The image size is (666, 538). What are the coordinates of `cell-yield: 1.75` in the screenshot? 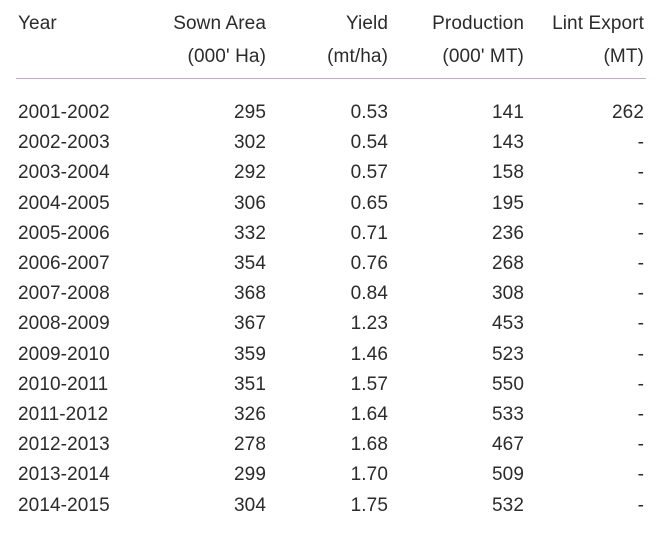 It's located at (369, 505).